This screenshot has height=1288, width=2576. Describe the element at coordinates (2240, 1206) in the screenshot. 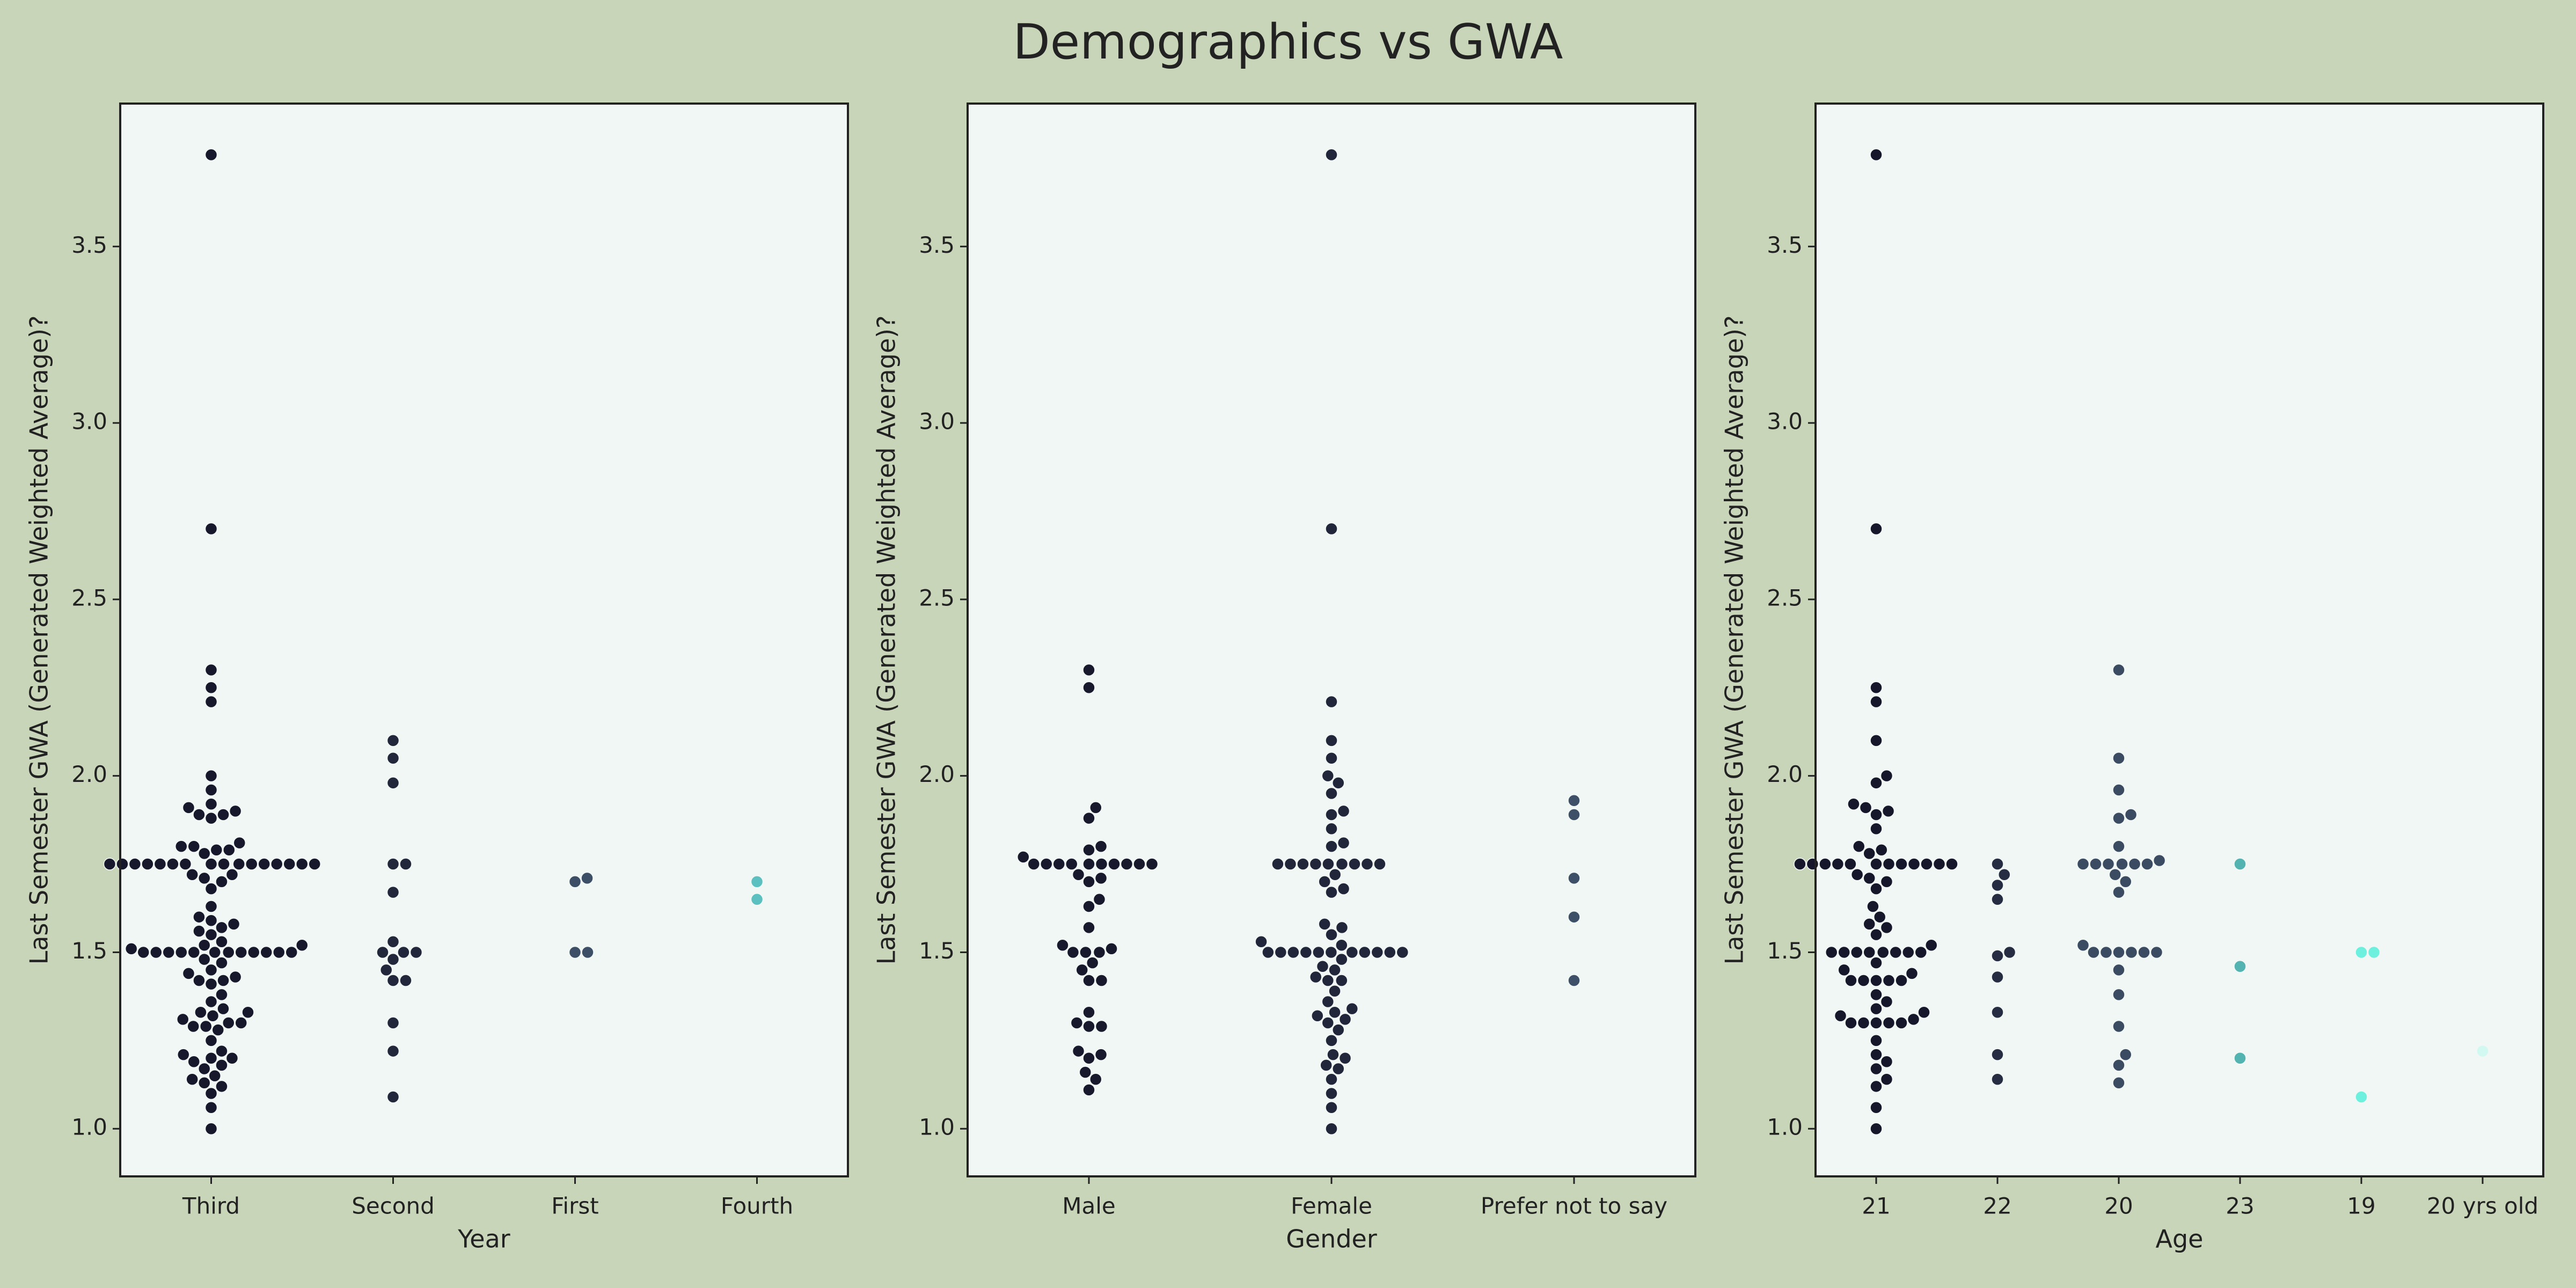

I see `x-tick-label: 23` at that location.